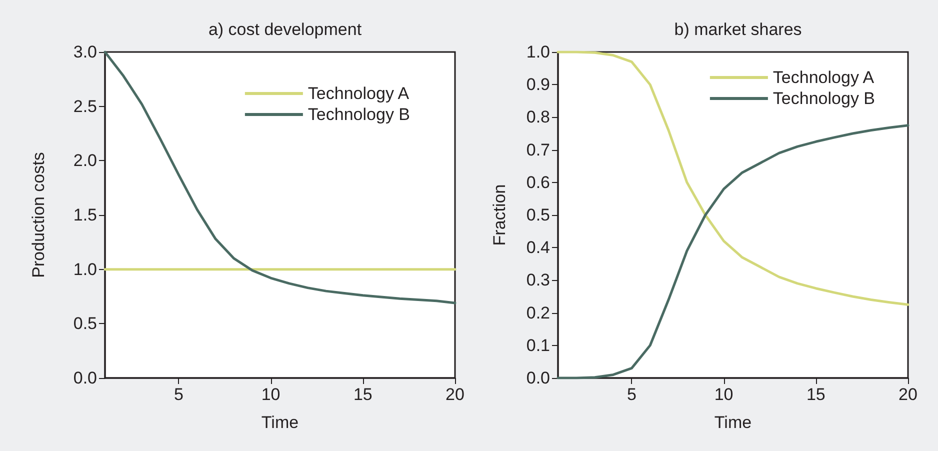 This screenshot has width=938, height=451. Describe the element at coordinates (538, 182) in the screenshot. I see `y-tick-label: 0.6` at that location.